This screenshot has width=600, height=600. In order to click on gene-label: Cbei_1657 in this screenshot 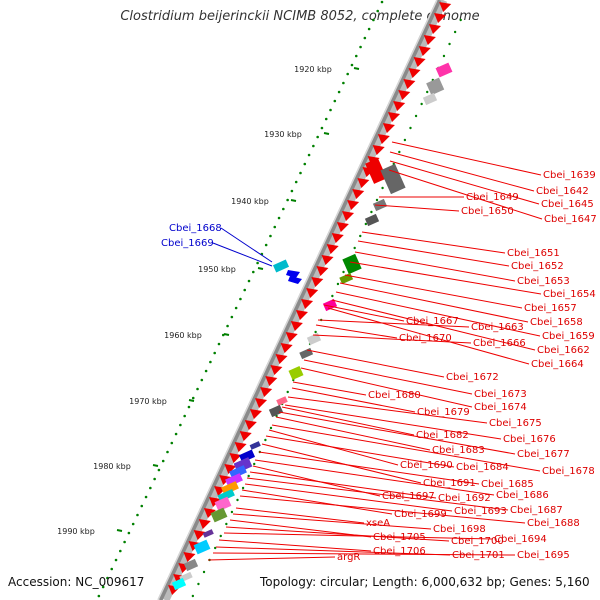, I will do `click(550, 308)`.